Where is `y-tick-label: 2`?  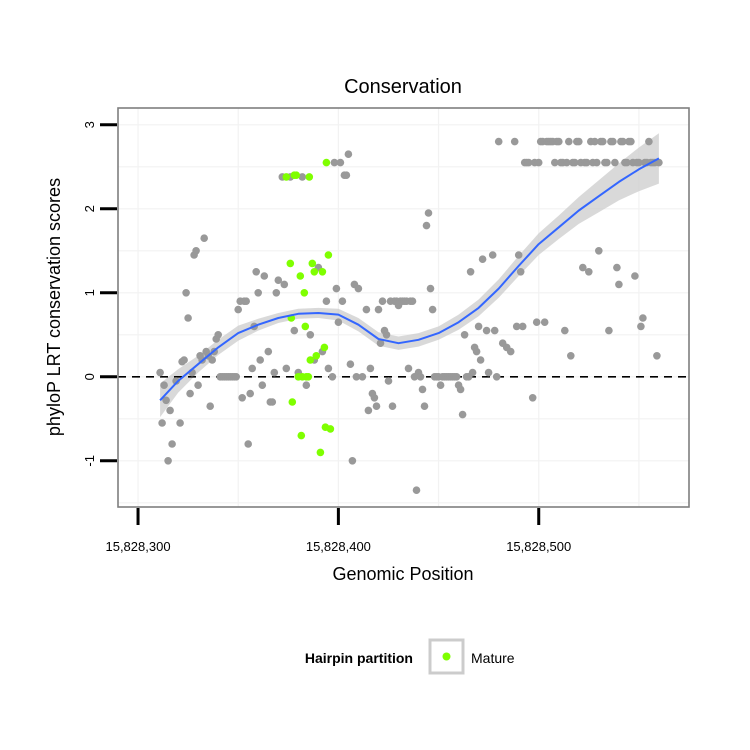 y-tick-label: 2 is located at coordinates (89, 208).